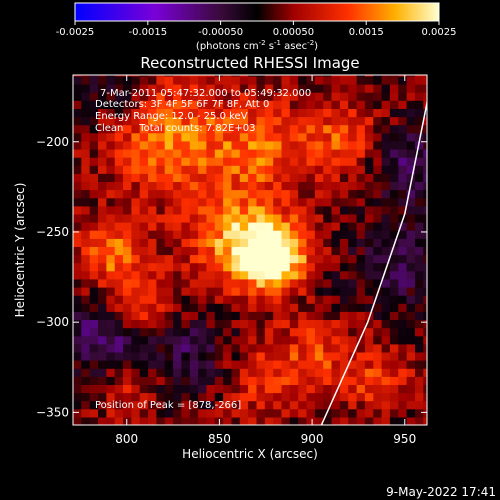 The width and height of the screenshot is (500, 500). What do you see at coordinates (257, 12) in the screenshot?
I see `colorbar` at bounding box center [257, 12].